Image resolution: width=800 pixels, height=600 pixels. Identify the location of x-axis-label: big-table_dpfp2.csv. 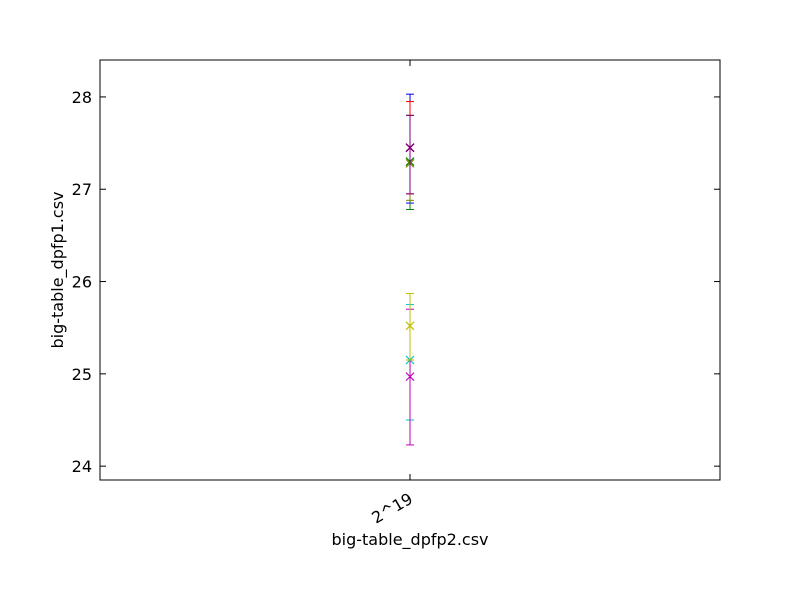
(409, 540).